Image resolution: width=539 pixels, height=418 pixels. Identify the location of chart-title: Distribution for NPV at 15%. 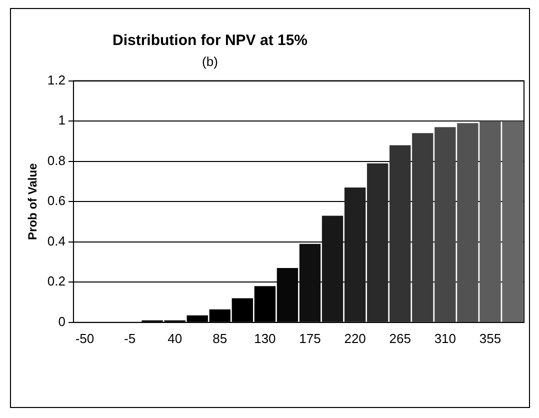
(210, 40).